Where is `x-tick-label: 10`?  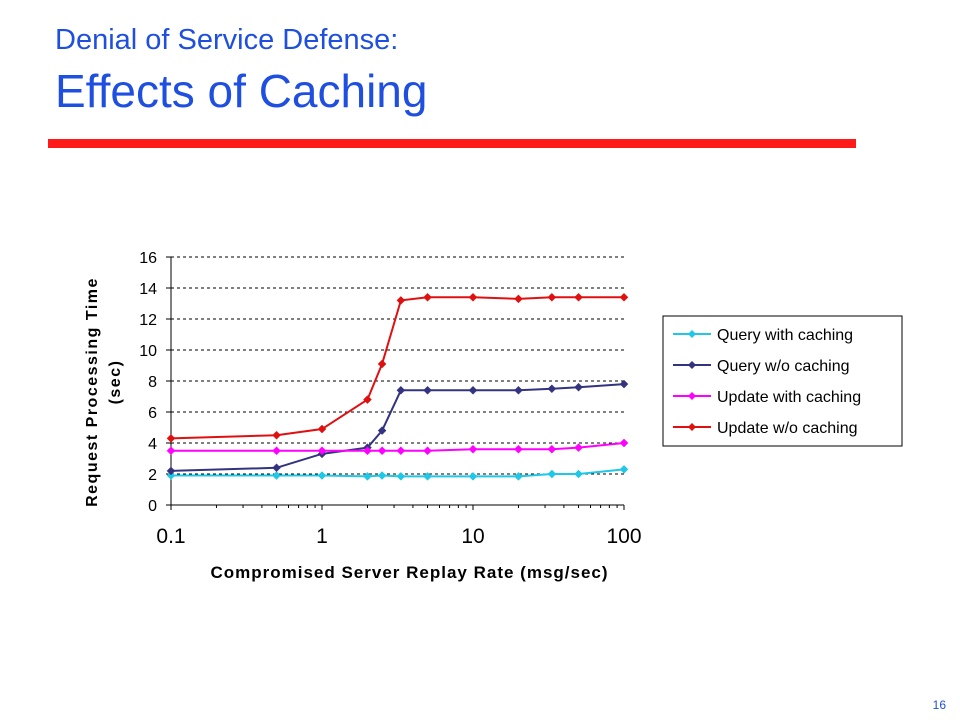
x-tick-label: 10 is located at coordinates (472, 536).